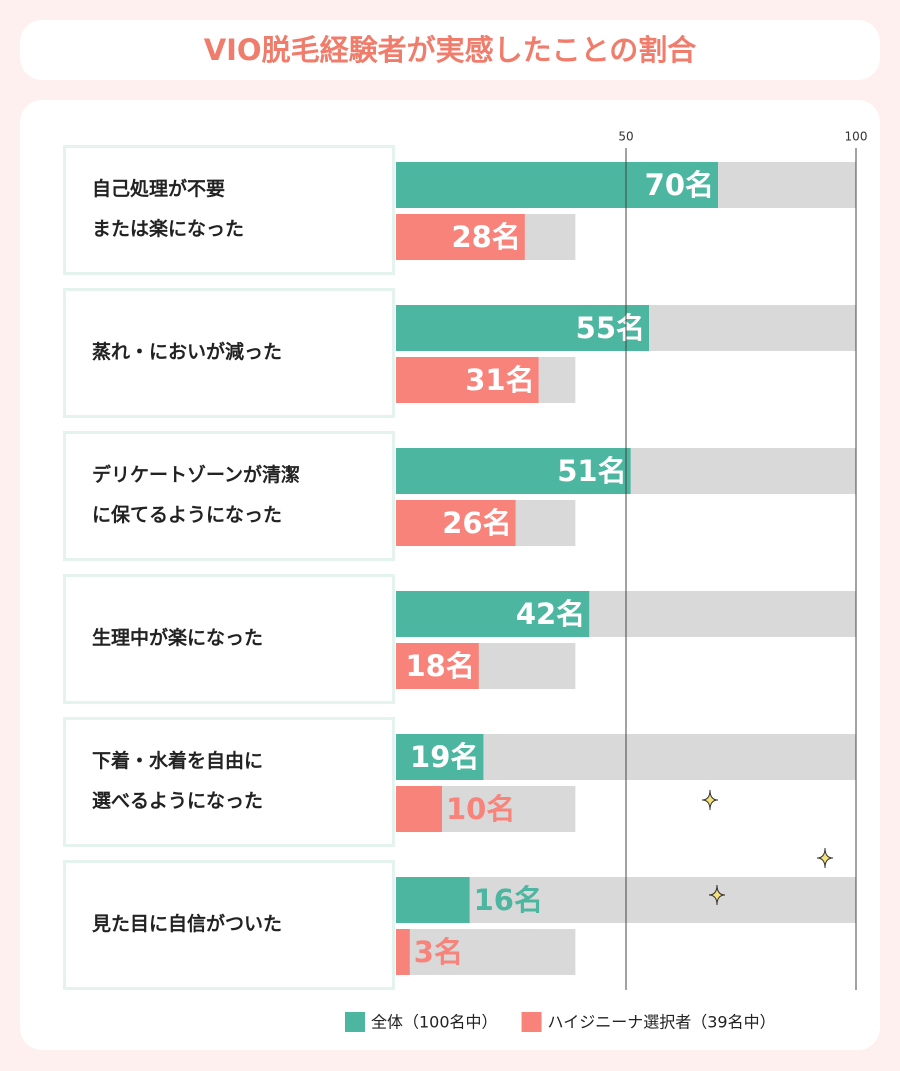  Describe the element at coordinates (434, 1022) in the screenshot. I see `legend-label: 全体（100名中）` at that location.